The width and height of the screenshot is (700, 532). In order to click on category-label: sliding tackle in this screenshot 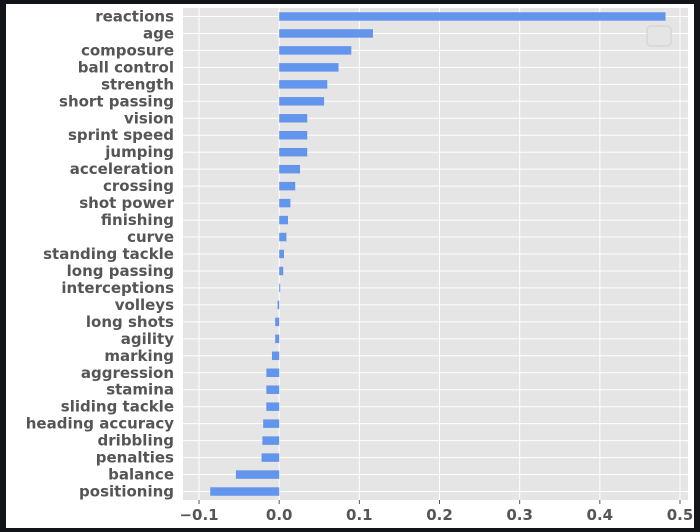, I will do `click(117, 407)`.